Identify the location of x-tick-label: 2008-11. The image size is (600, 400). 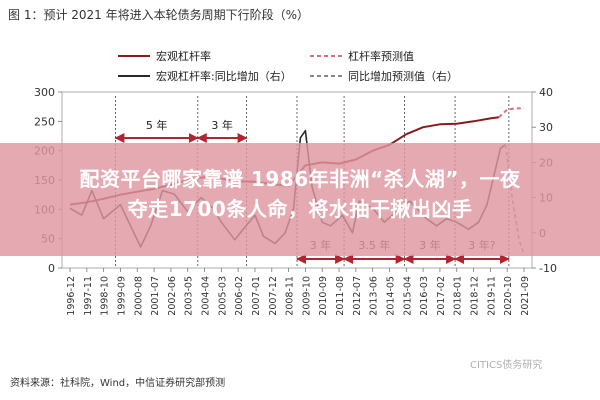
(290, 296).